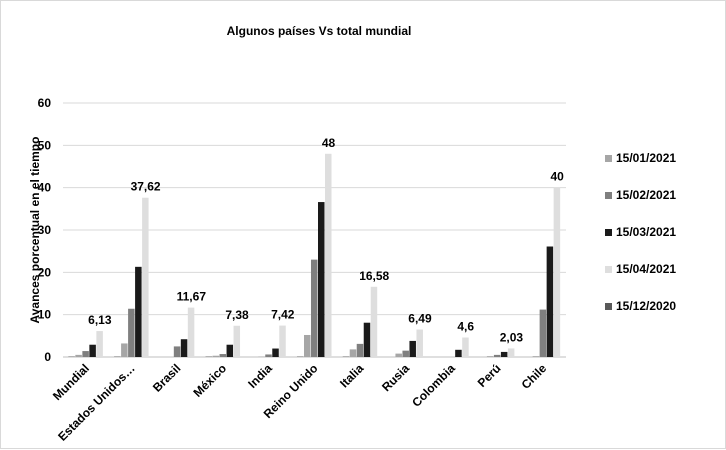 This screenshot has height=450, width=726. What do you see at coordinates (166, 377) in the screenshot?
I see `x-tick-label: Brasil` at bounding box center [166, 377].